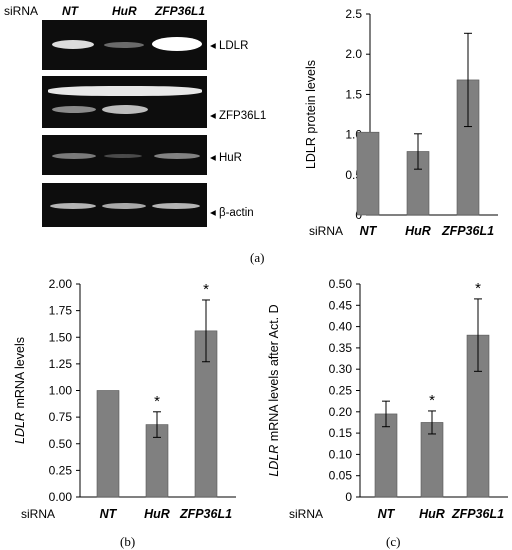 The width and height of the screenshot is (512, 550). I want to click on x-prefix-a: siRNA, so click(326, 231).